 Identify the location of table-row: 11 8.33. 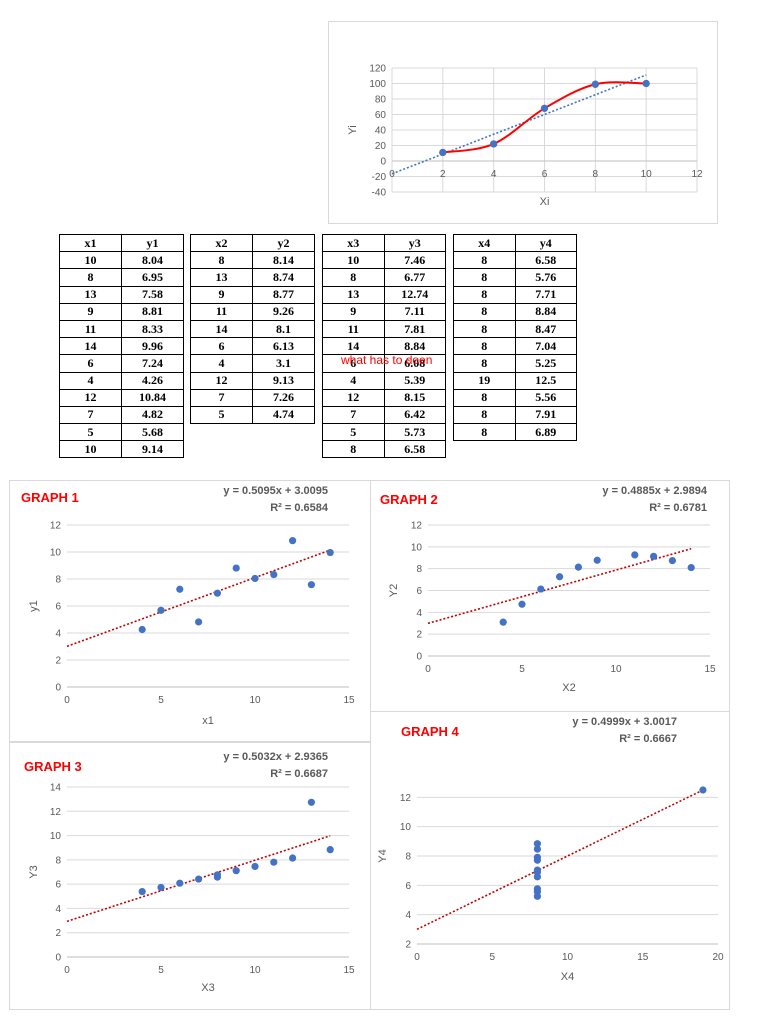
(121, 329).